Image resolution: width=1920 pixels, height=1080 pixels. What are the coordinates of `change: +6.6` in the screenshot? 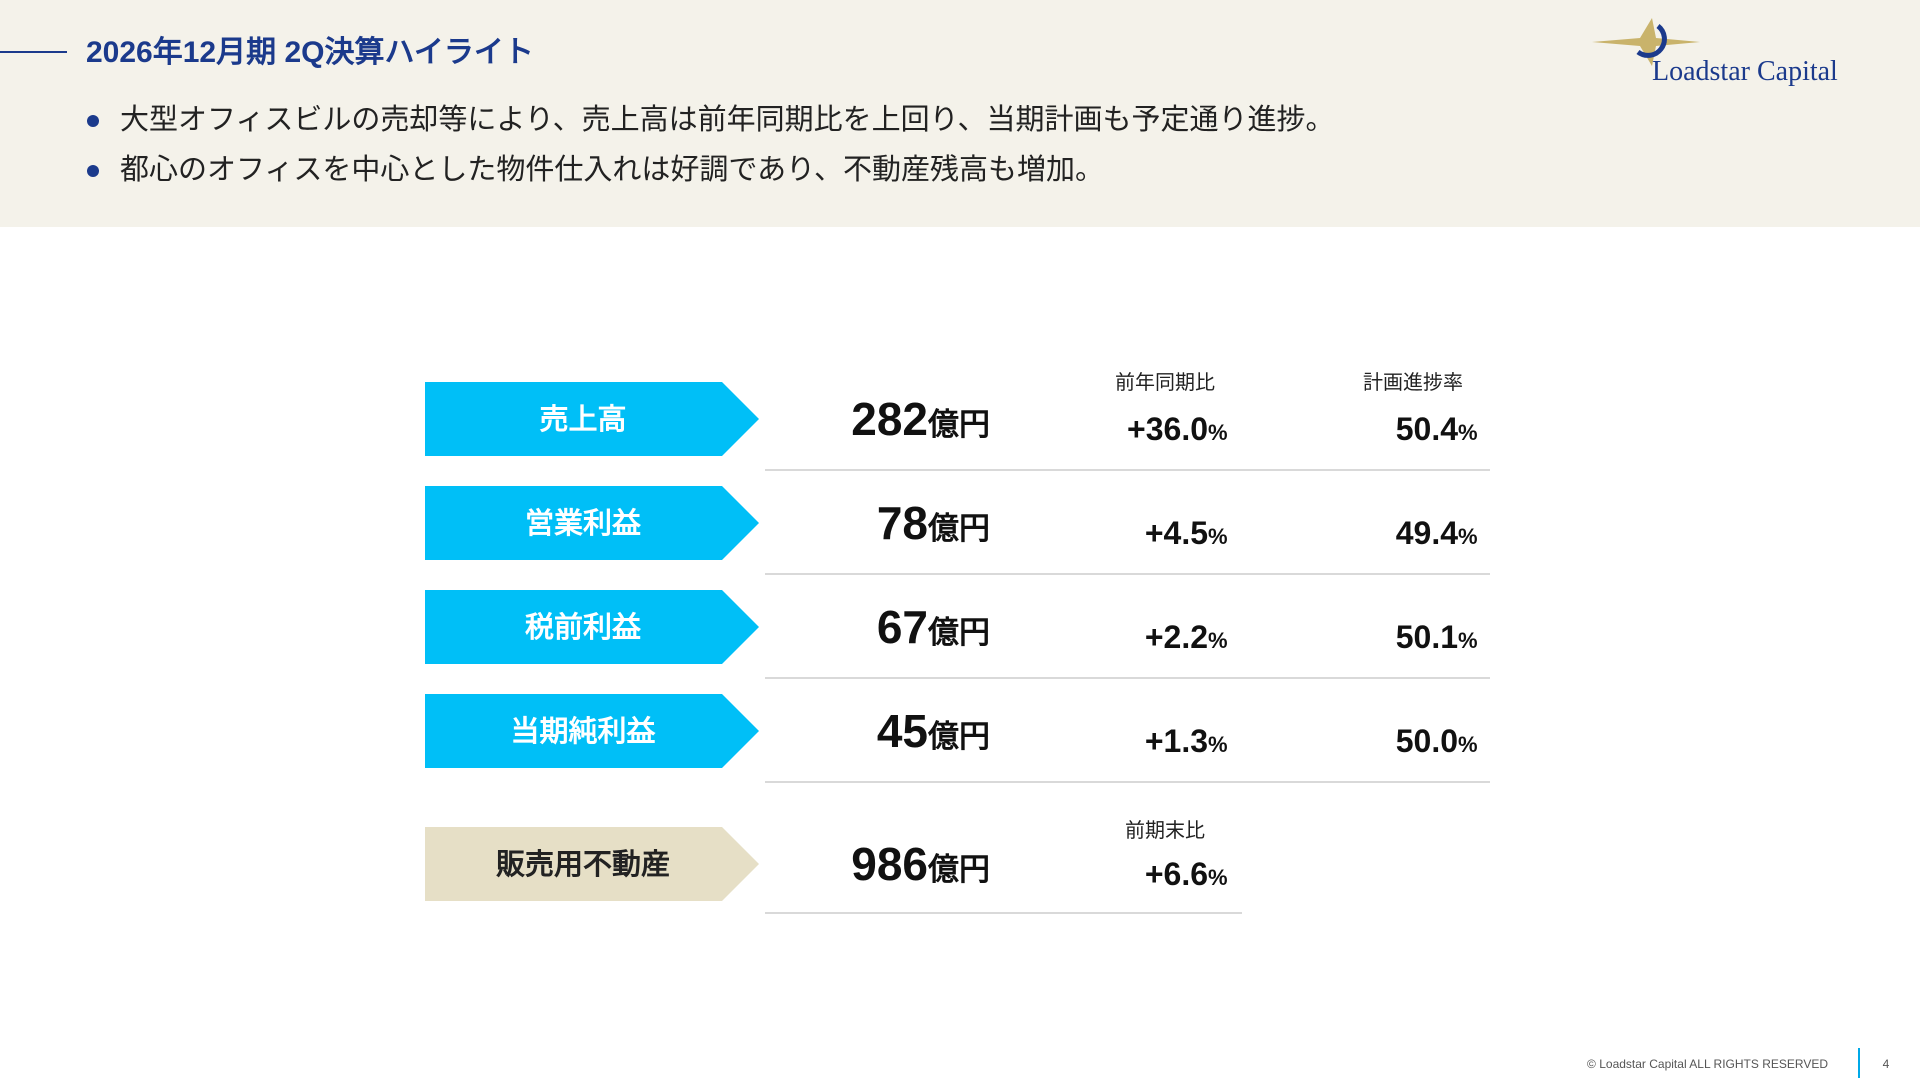 It's located at (1176, 874).